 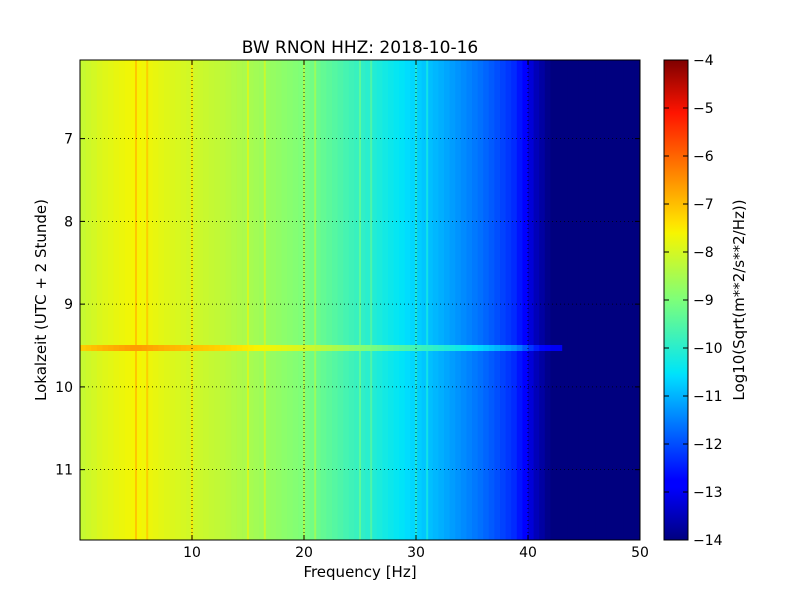 I want to click on colorbar-tick-label: −9, so click(x=703, y=301).